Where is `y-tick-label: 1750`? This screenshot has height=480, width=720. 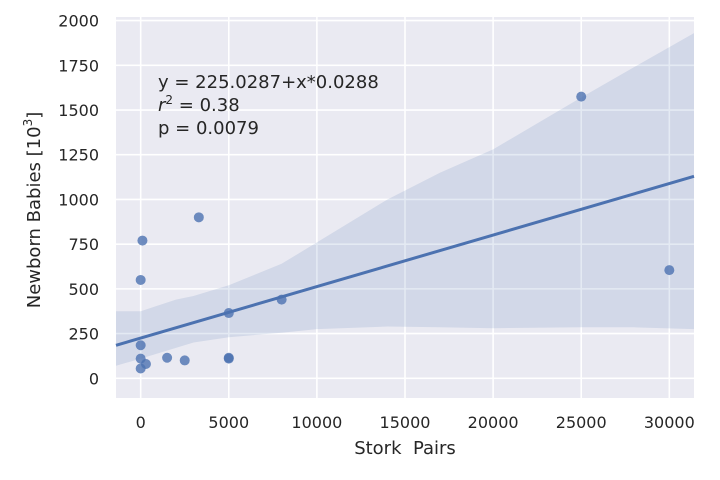 y-tick-label: 1750 is located at coordinates (78, 65).